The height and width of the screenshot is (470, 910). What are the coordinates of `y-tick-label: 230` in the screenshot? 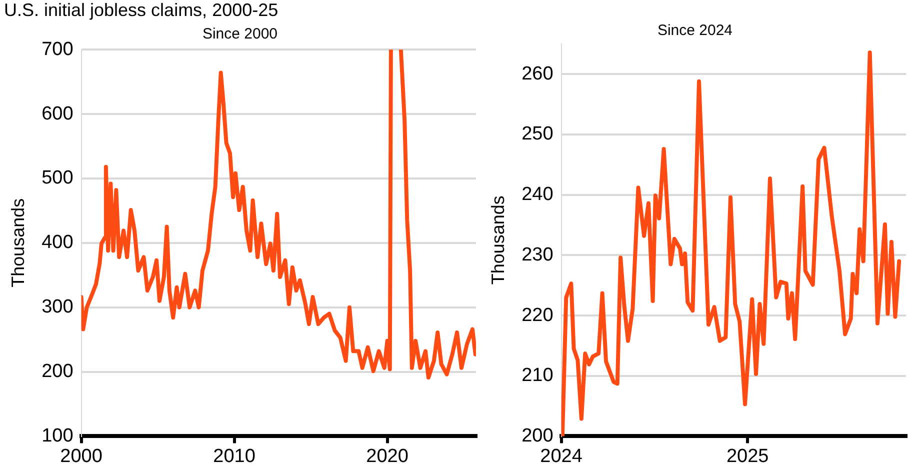 It's located at (538, 255).